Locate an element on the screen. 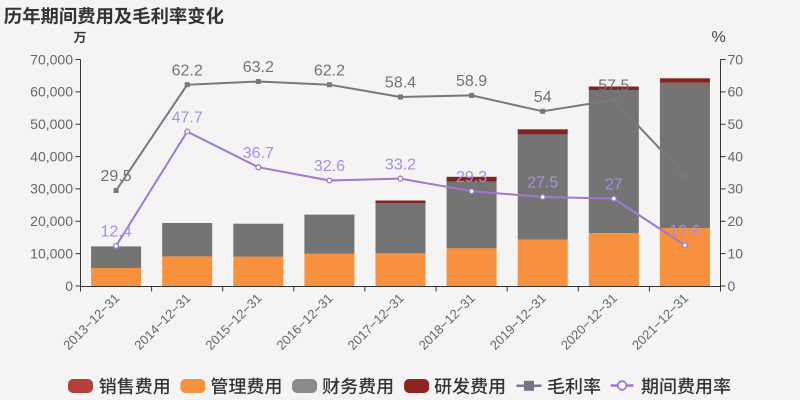 This screenshot has width=800, height=400. svg-text: 70 is located at coordinates (736, 59).